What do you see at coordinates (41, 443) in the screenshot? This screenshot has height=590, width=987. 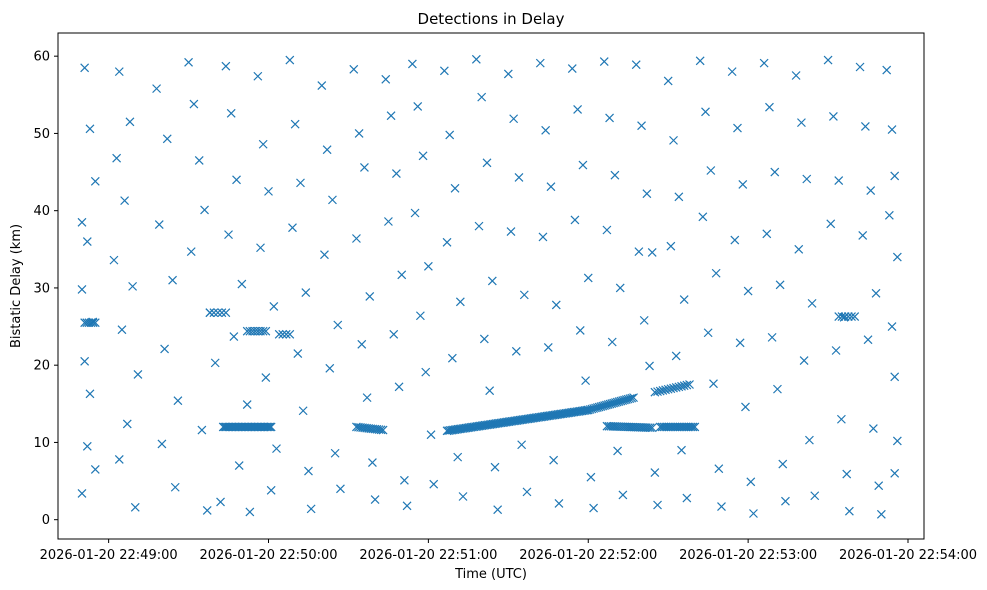 I see `y-tick-label: 10` at bounding box center [41, 443].